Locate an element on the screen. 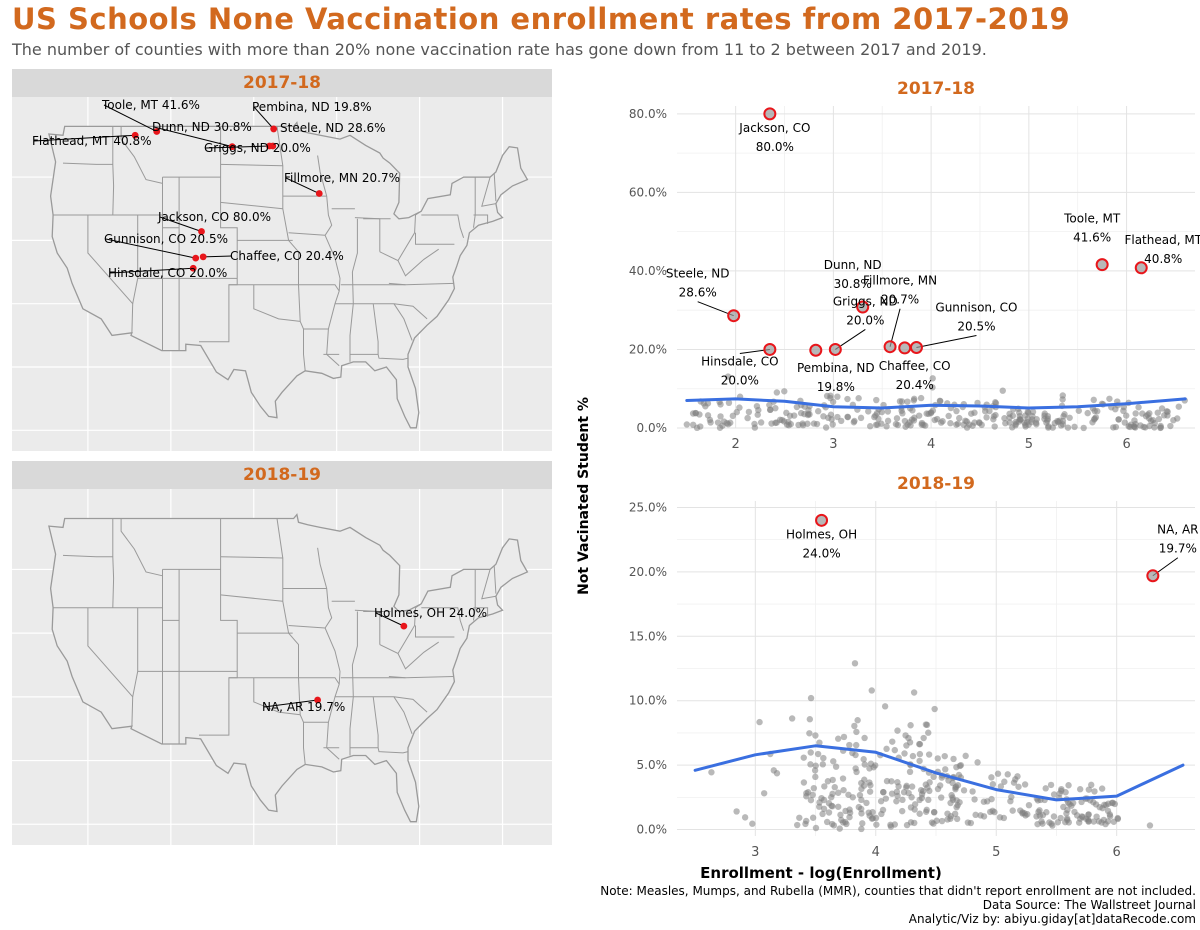  y-tick-label: 40.0% is located at coordinates (648, 271).